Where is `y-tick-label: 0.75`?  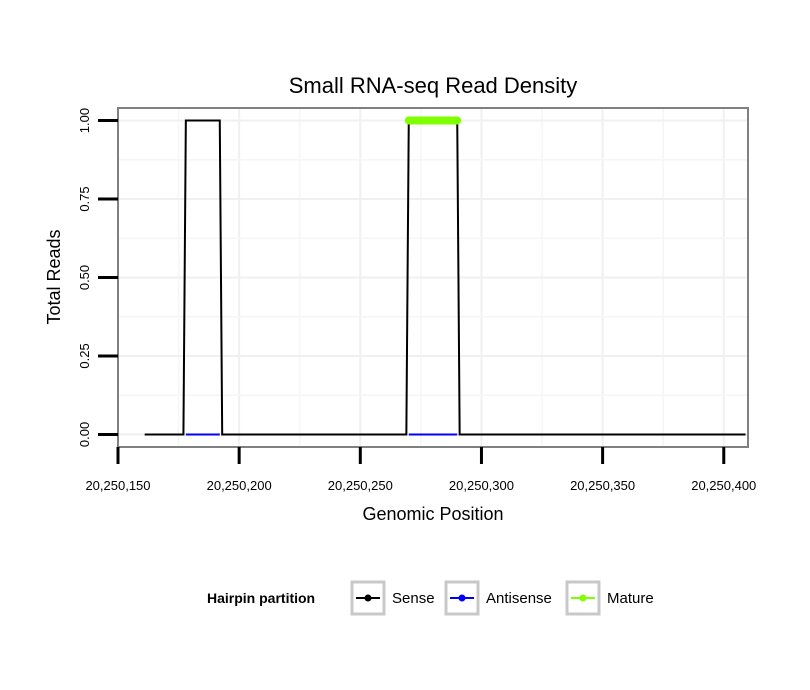 y-tick-label: 0.75 is located at coordinates (84, 198).